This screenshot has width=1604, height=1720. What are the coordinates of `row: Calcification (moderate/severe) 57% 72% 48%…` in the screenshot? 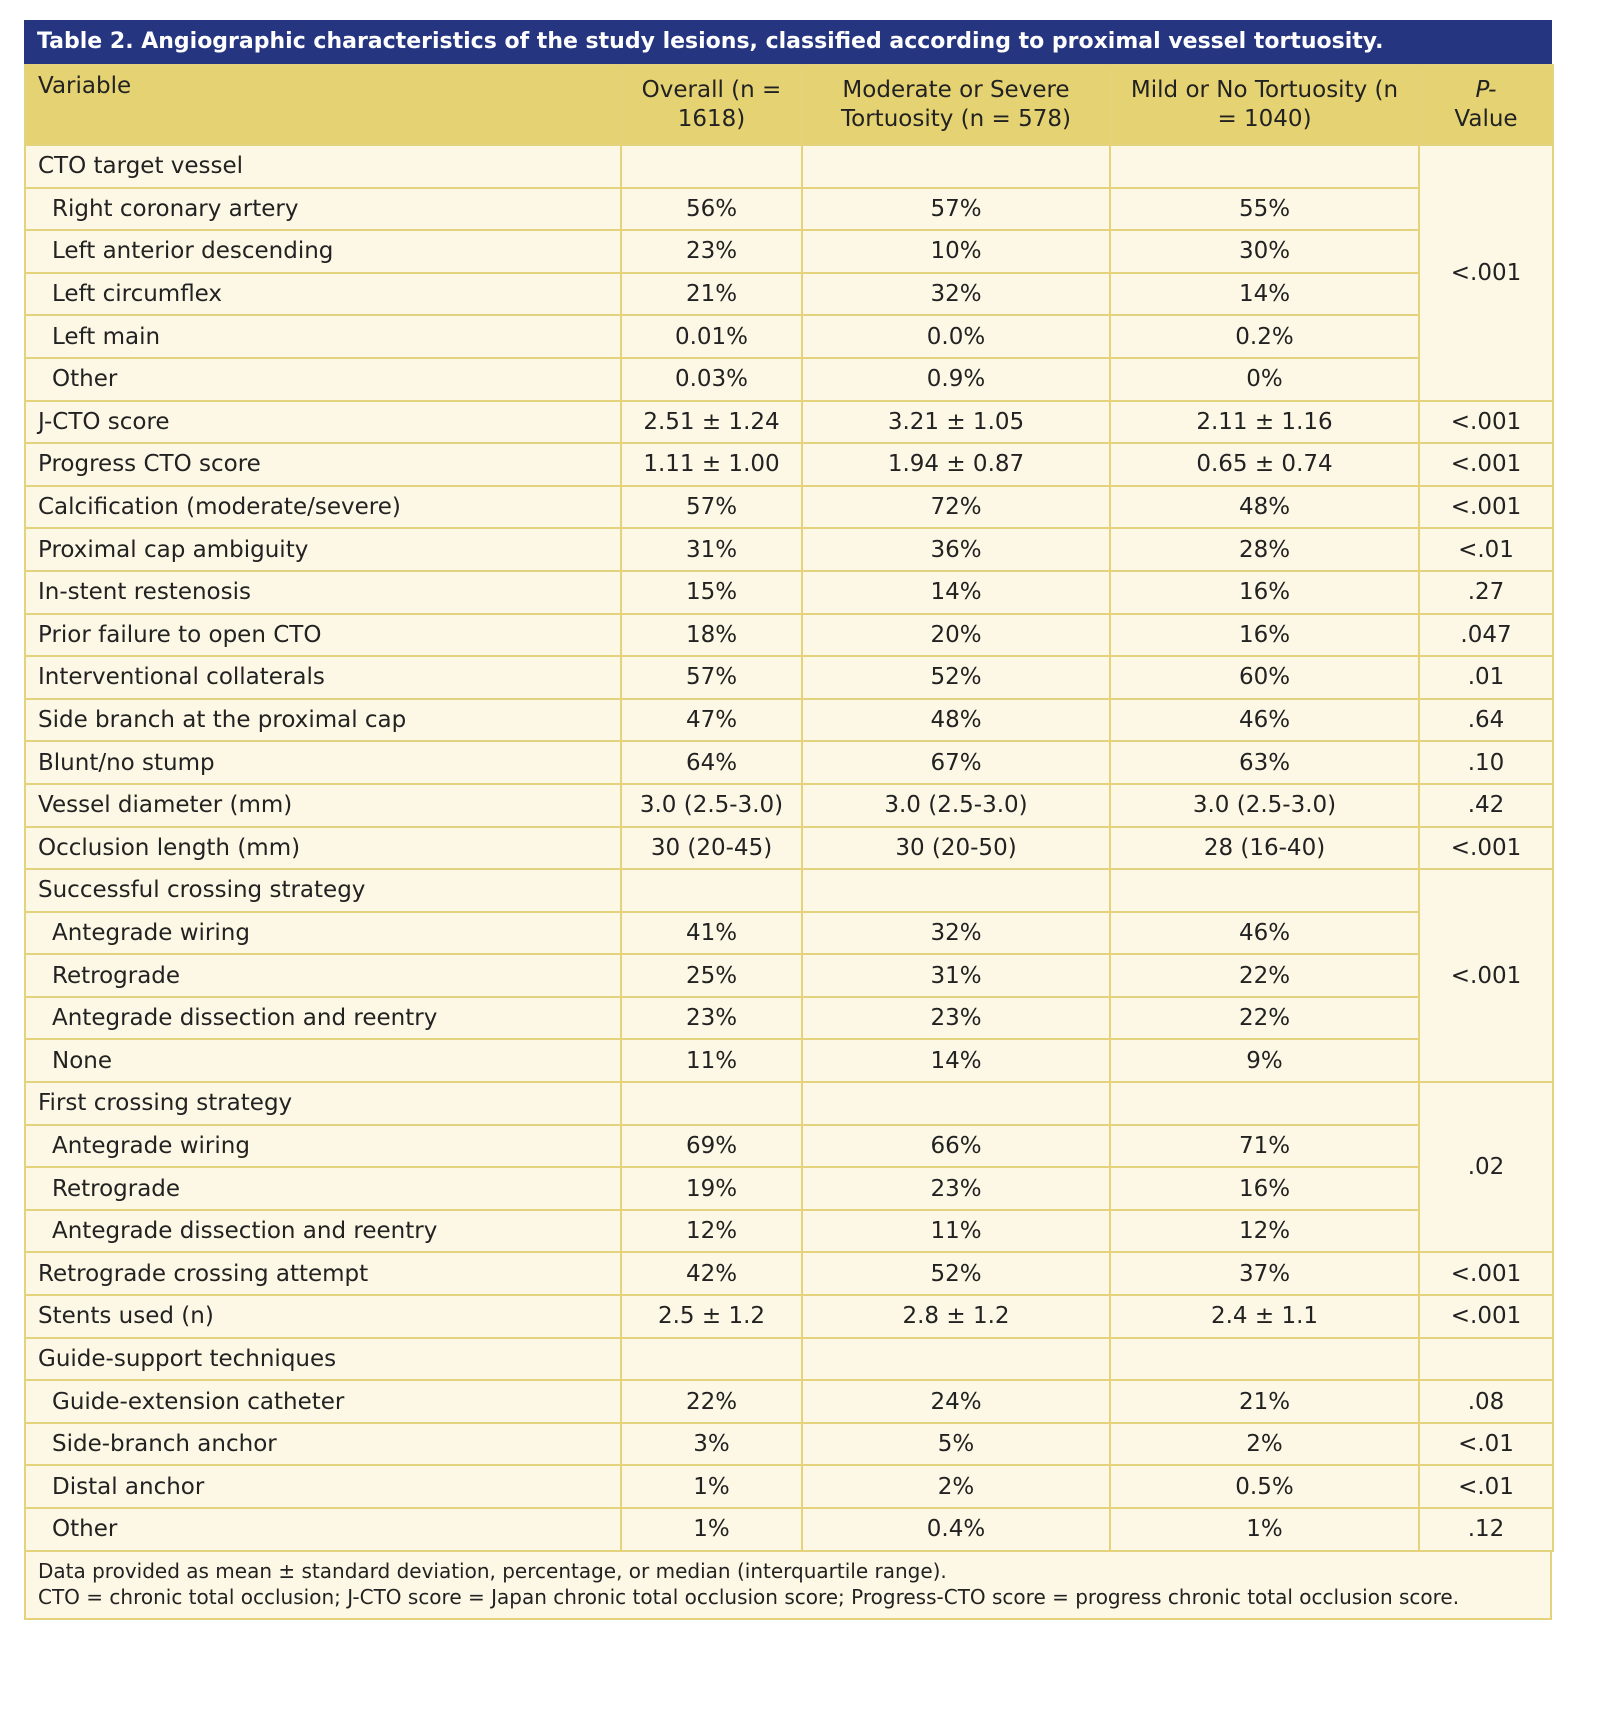 It's located at (789, 507).